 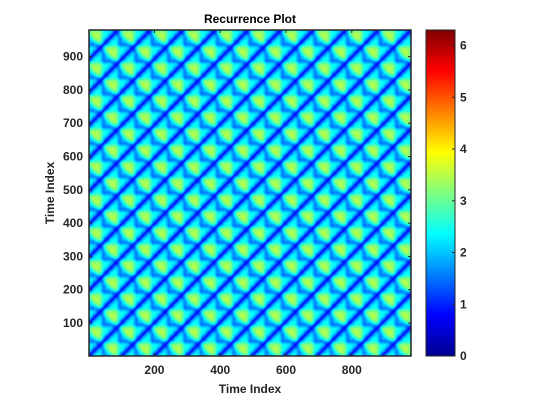 What do you see at coordinates (250, 389) in the screenshot?
I see `x-axis-label: Time Index` at bounding box center [250, 389].